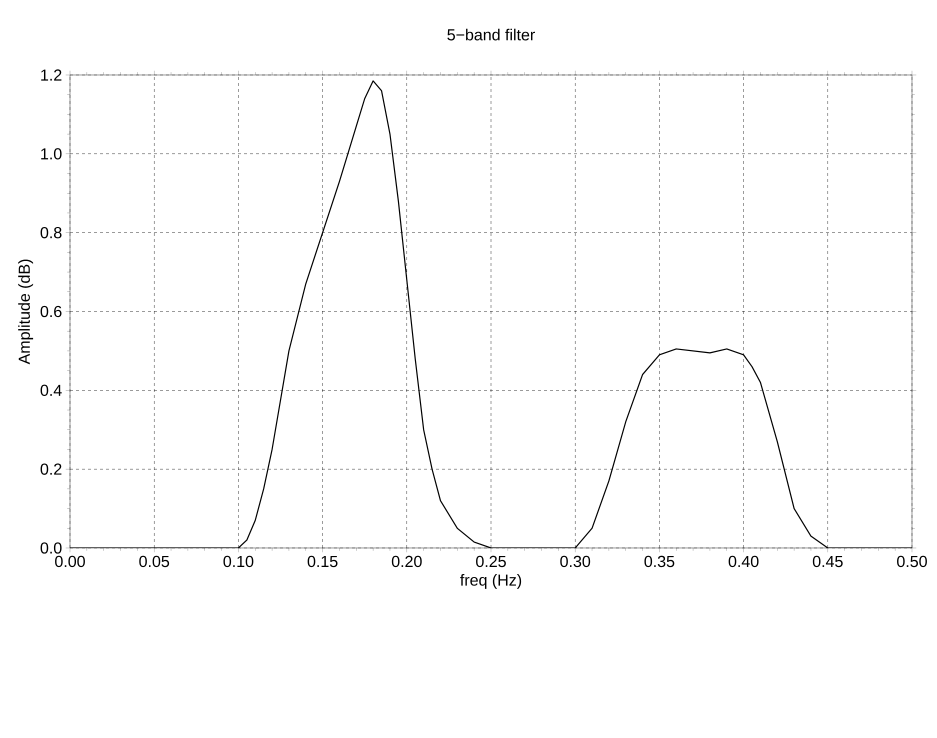 Image resolution: width=937 pixels, height=738 pixels. Describe the element at coordinates (51, 469) in the screenshot. I see `y-tick-label: 0.2` at that location.